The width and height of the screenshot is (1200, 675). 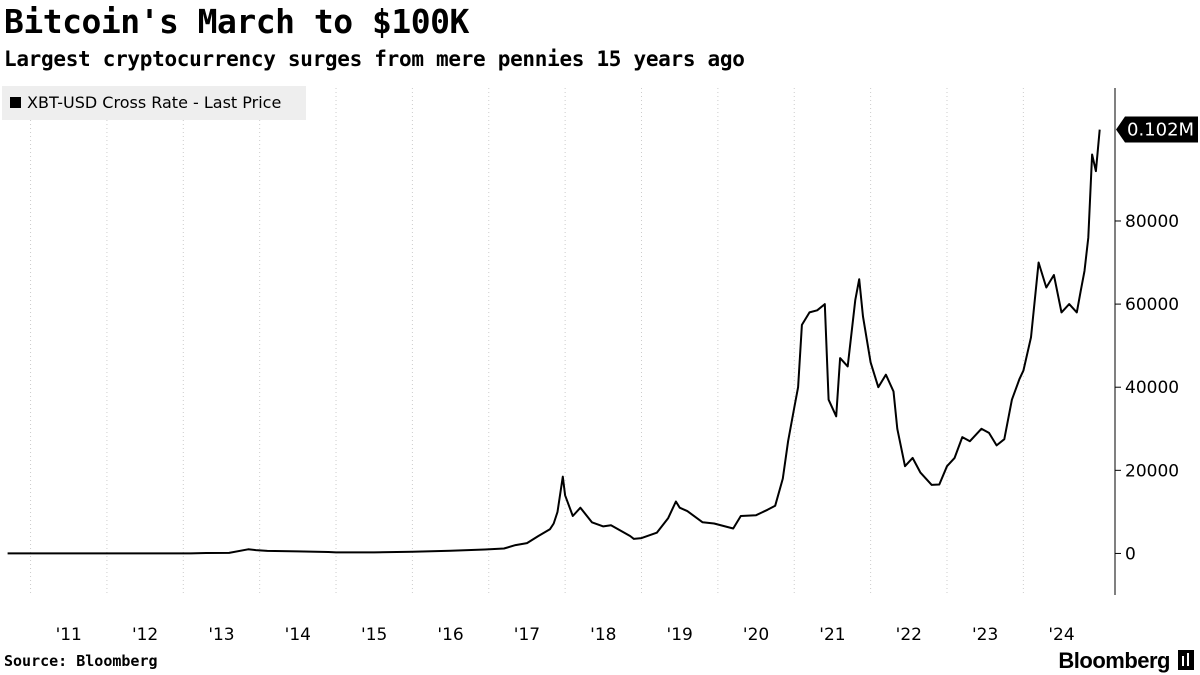 I want to click on x-tick-label: '21, so click(x=832, y=635).